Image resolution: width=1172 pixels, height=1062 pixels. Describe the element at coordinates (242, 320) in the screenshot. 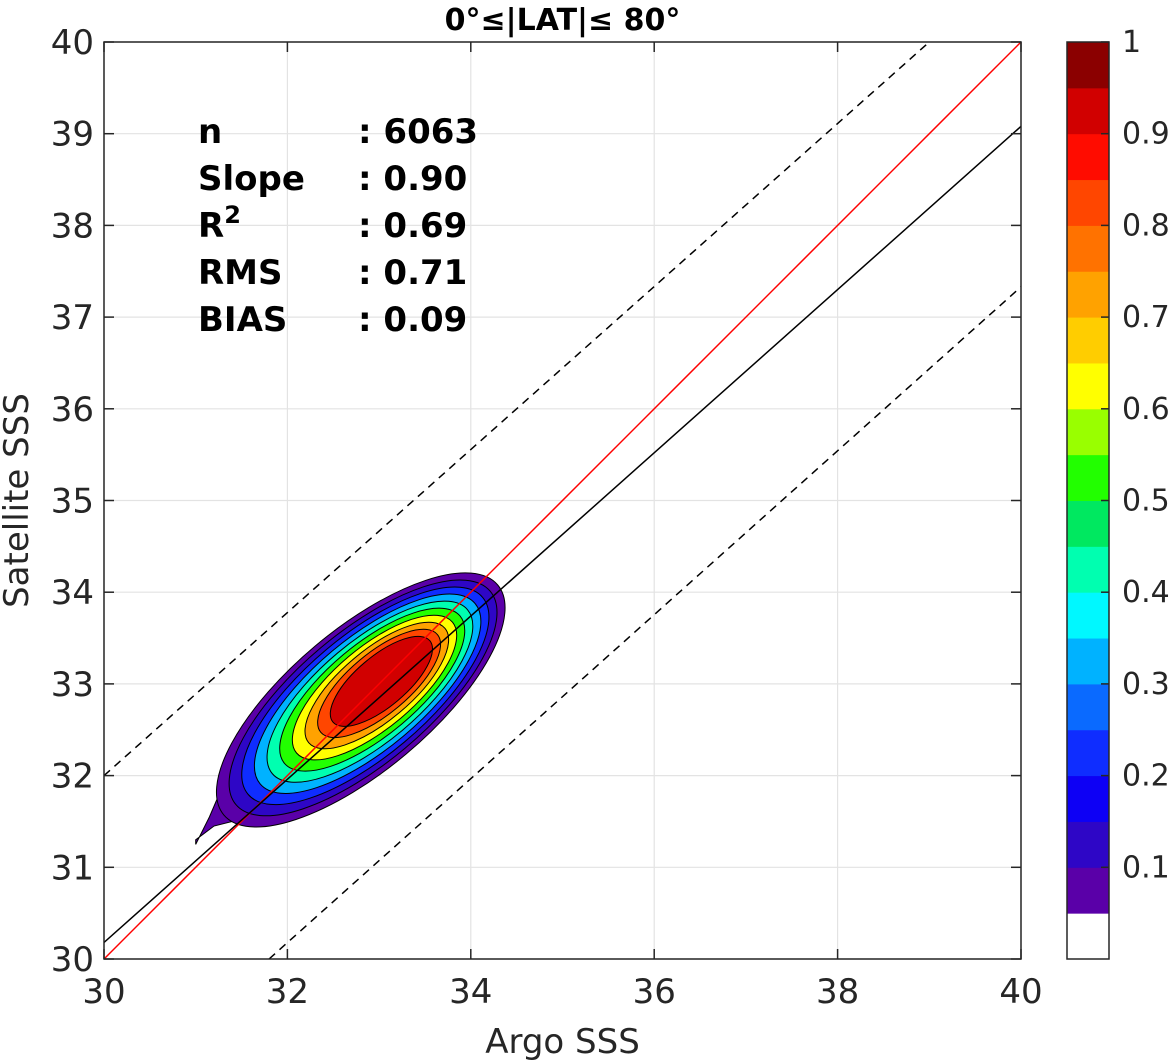

I see `stat-name: BIAS` at that location.